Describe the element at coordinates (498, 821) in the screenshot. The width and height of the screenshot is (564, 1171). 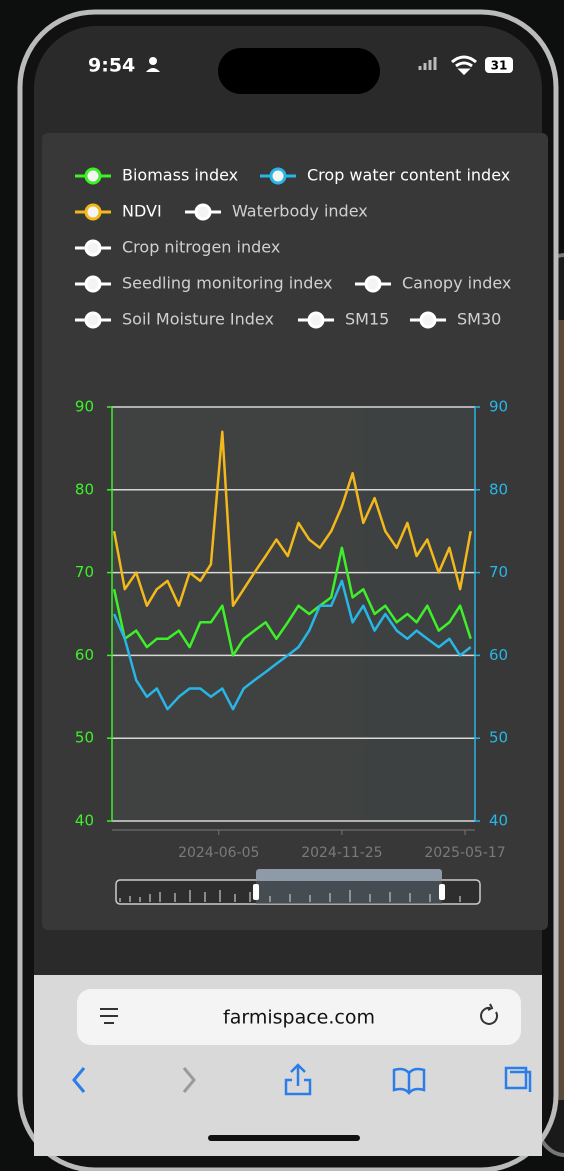
I see `y2-tick-label: 40` at that location.